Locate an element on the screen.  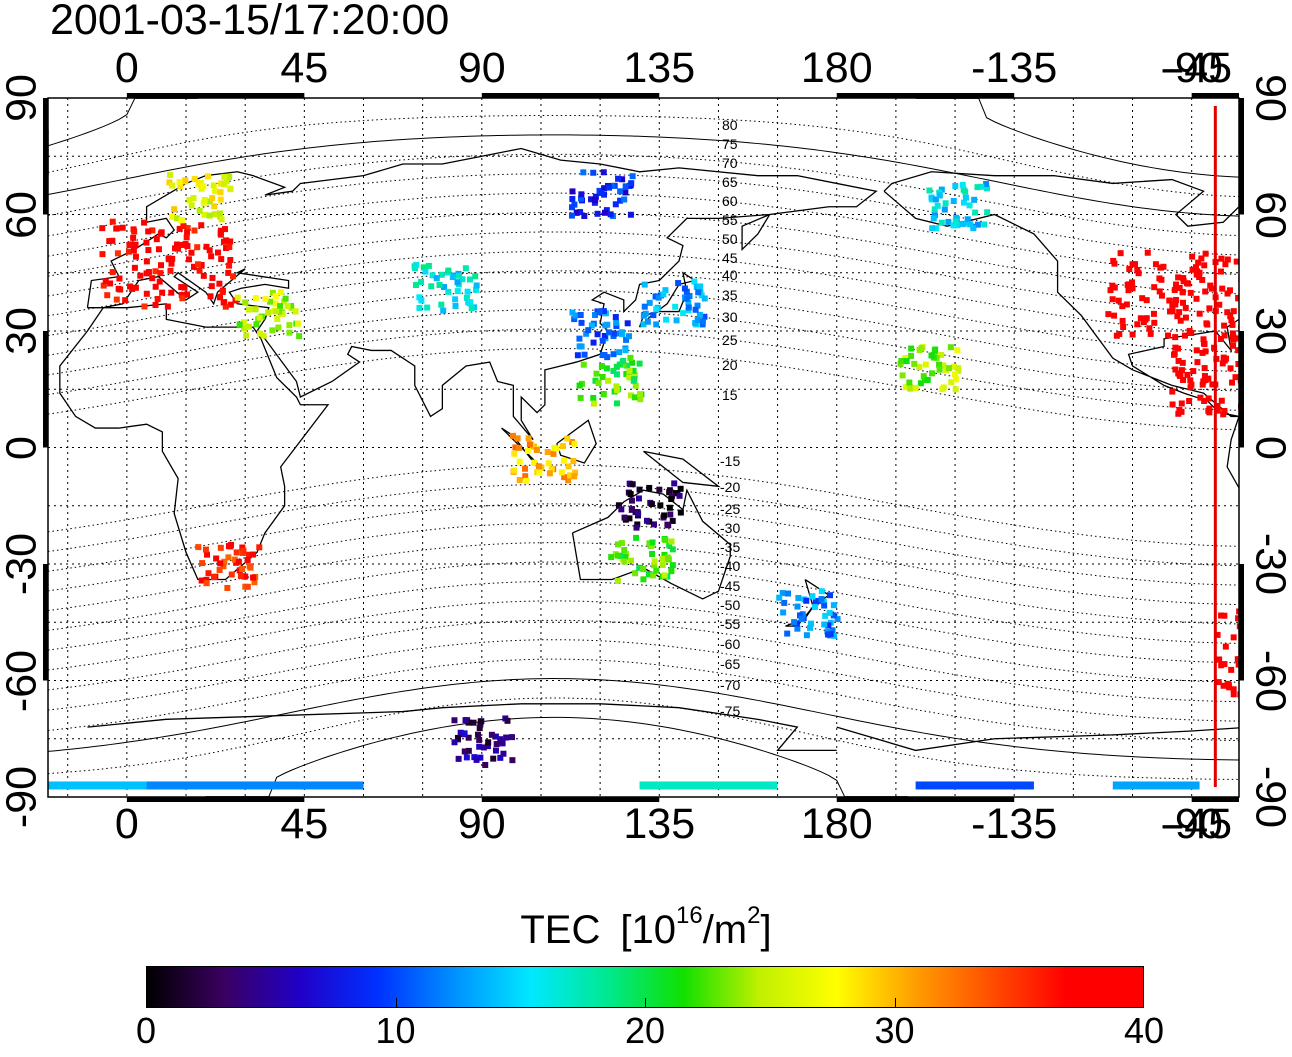
mlat-label: 60 is located at coordinates (730, 201).